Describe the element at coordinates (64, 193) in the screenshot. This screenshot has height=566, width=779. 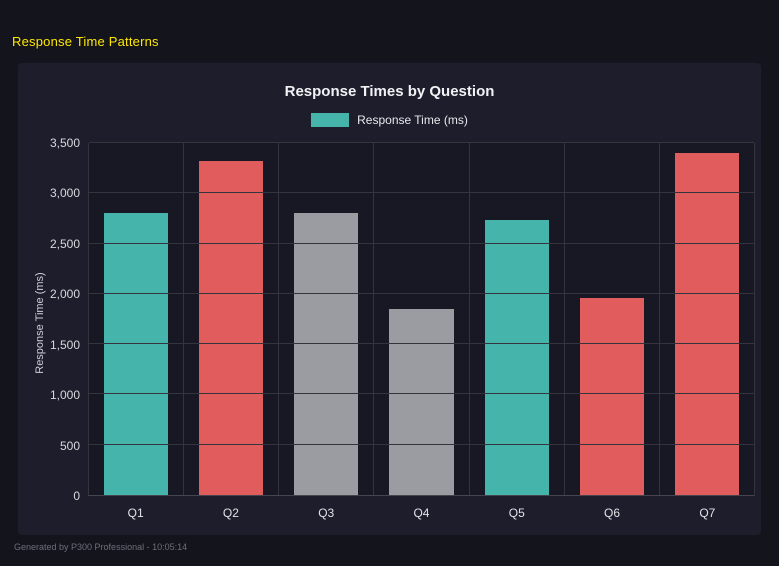
I see `y-tick-label: 3,000` at that location.